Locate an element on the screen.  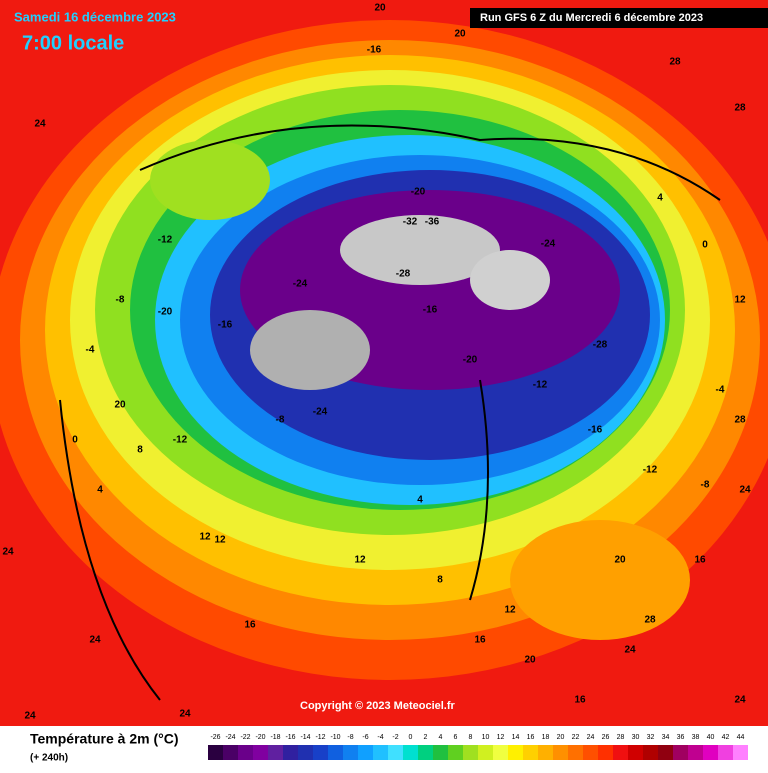
scale-label: 38 is located at coordinates (696, 737).